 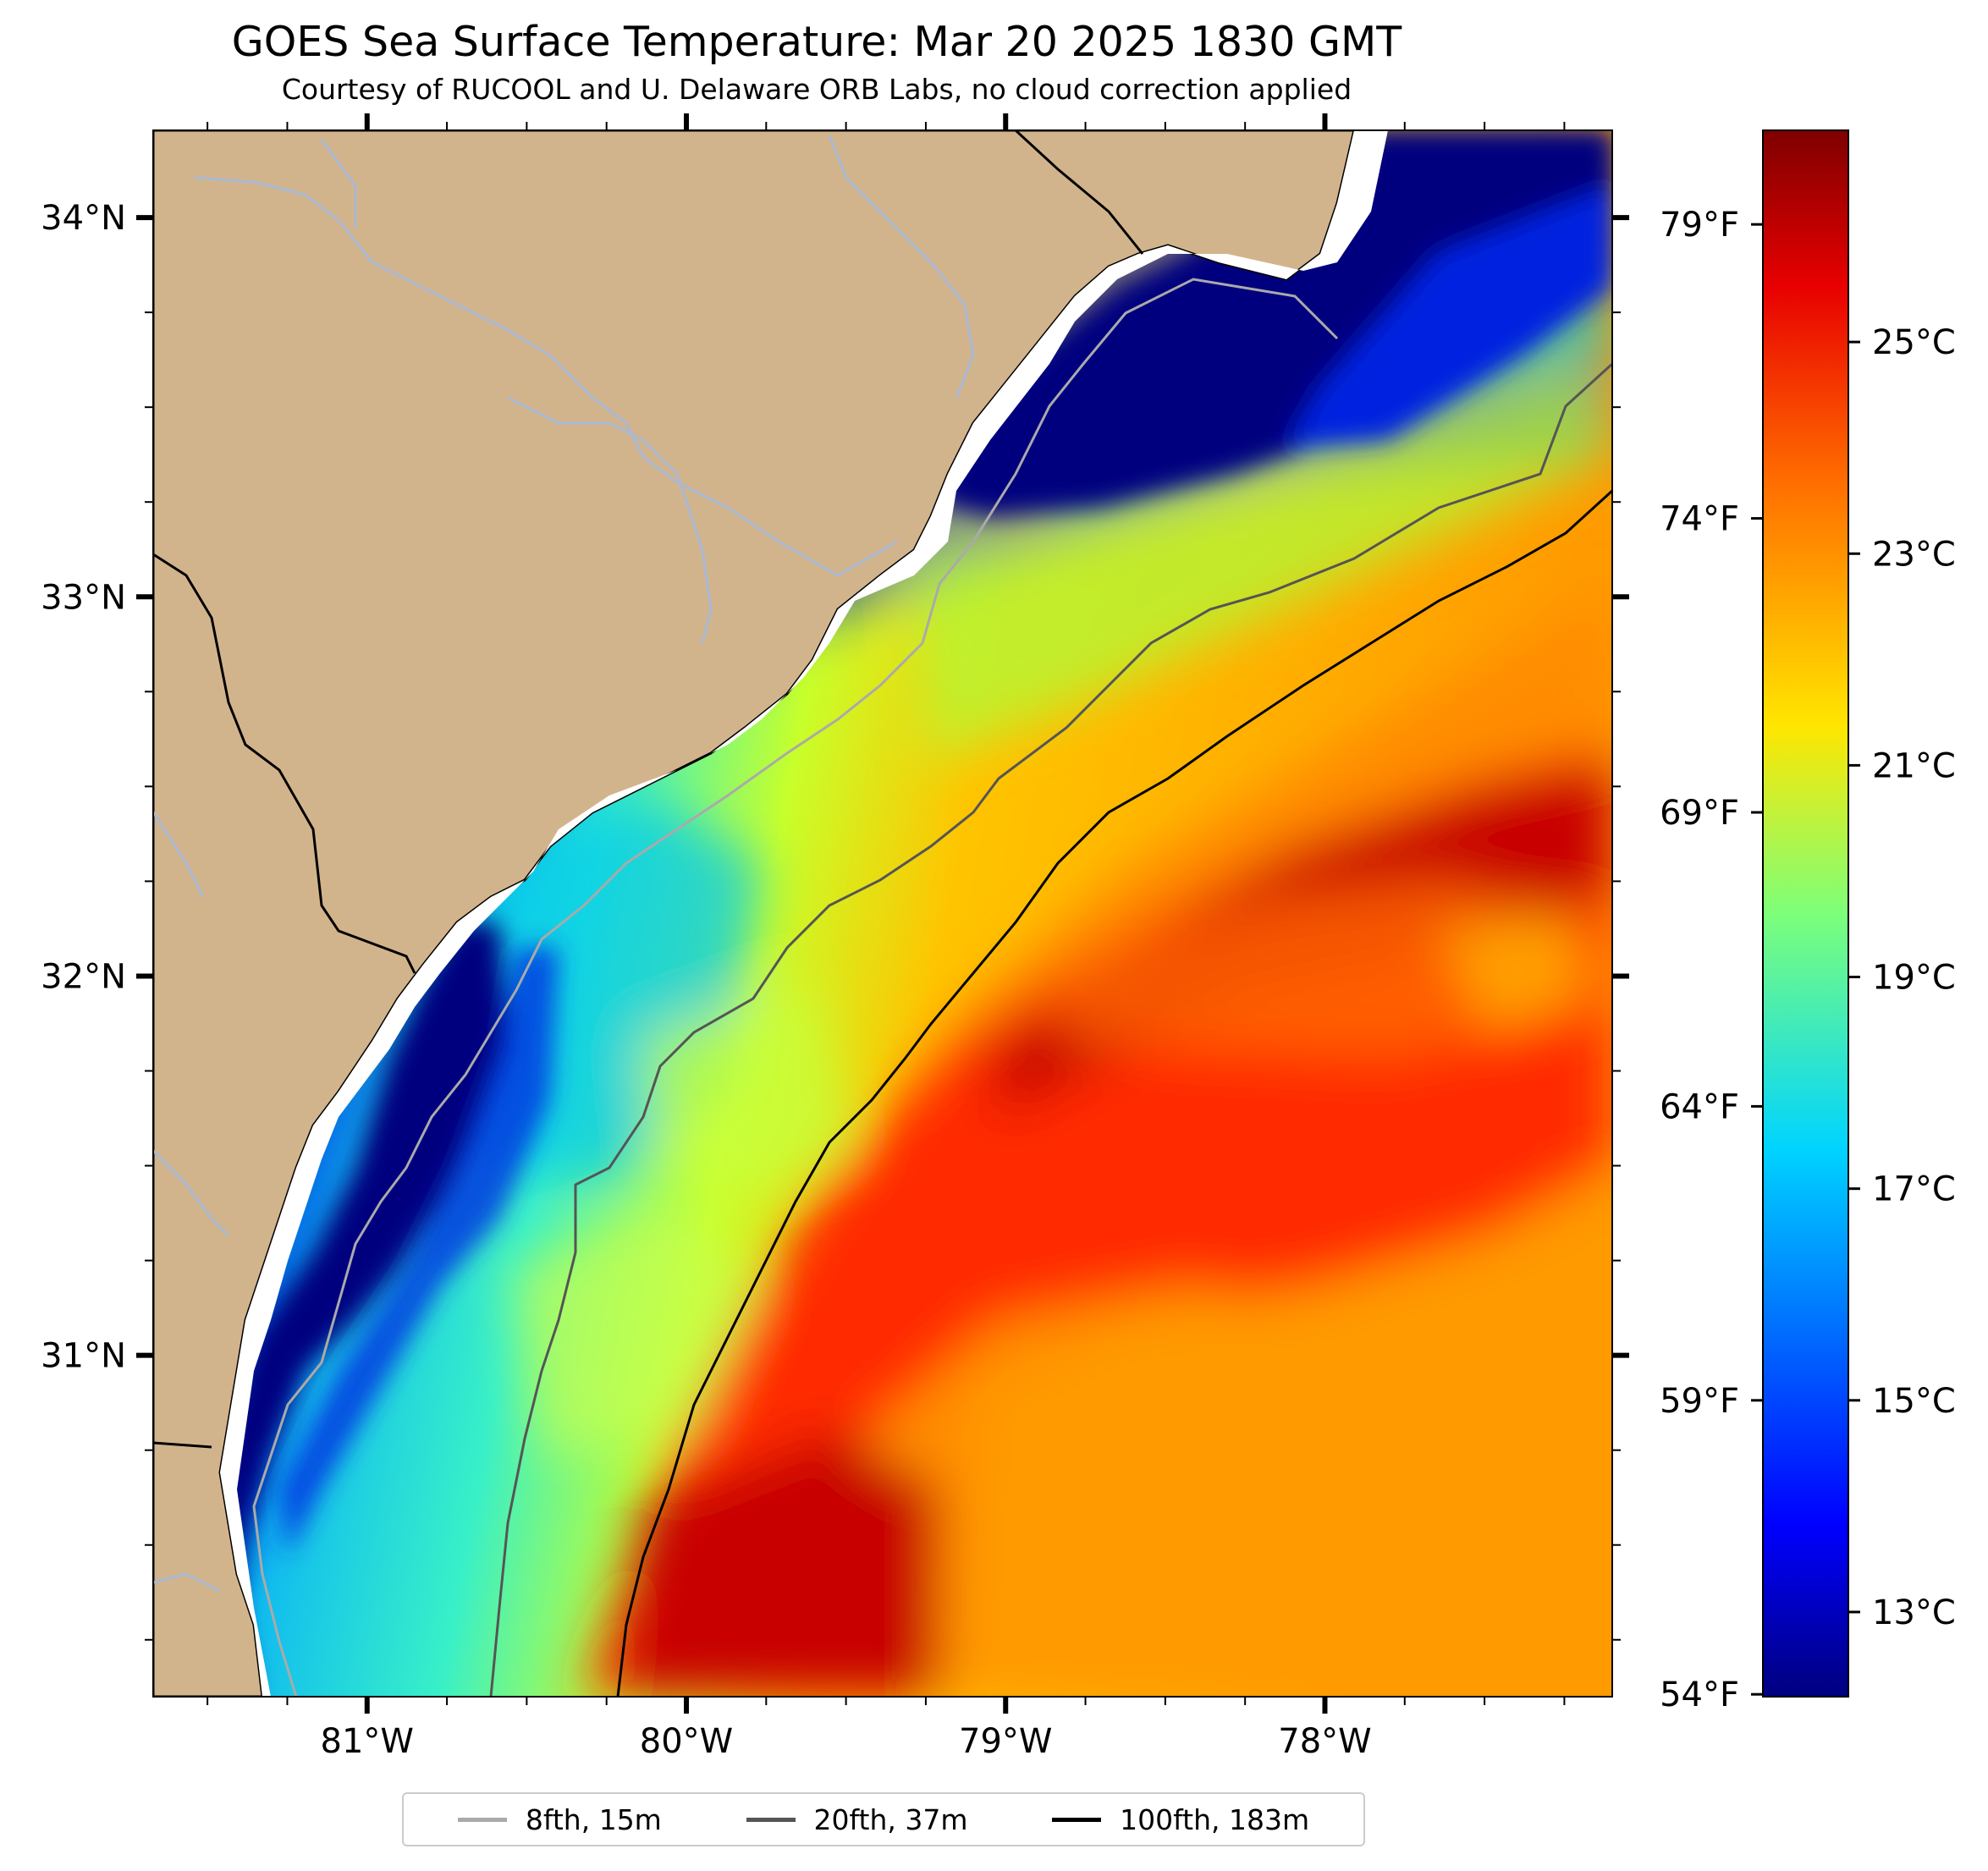 I want to click on lon-tick-label: 78°W, so click(x=1324, y=1742).